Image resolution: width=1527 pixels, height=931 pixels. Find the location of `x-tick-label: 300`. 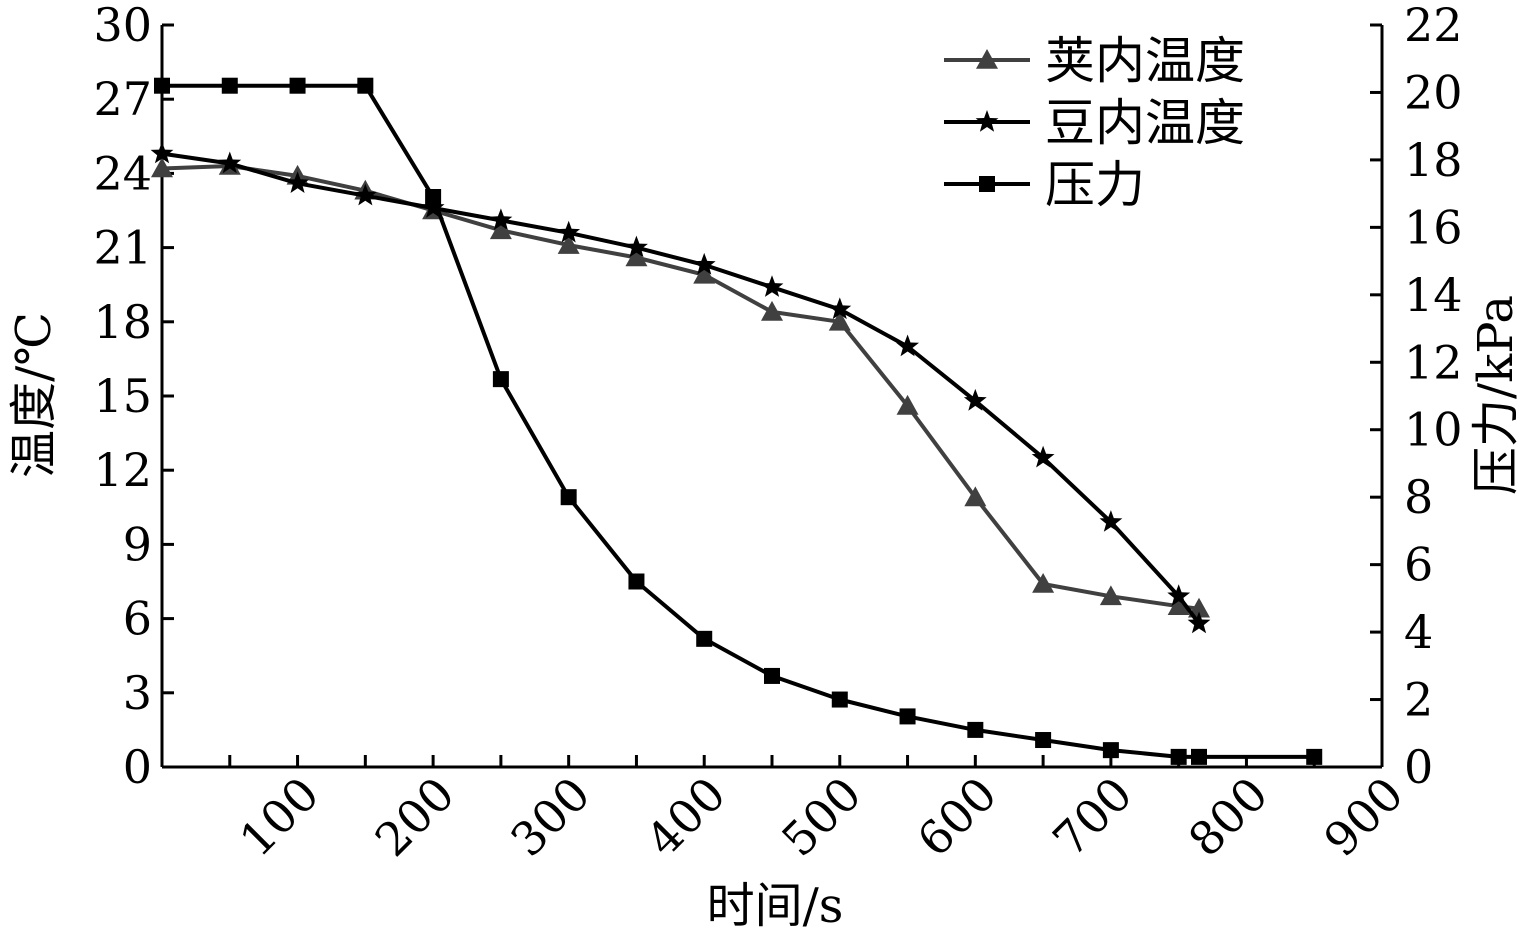

x-tick-label: 300 is located at coordinates (550, 817).